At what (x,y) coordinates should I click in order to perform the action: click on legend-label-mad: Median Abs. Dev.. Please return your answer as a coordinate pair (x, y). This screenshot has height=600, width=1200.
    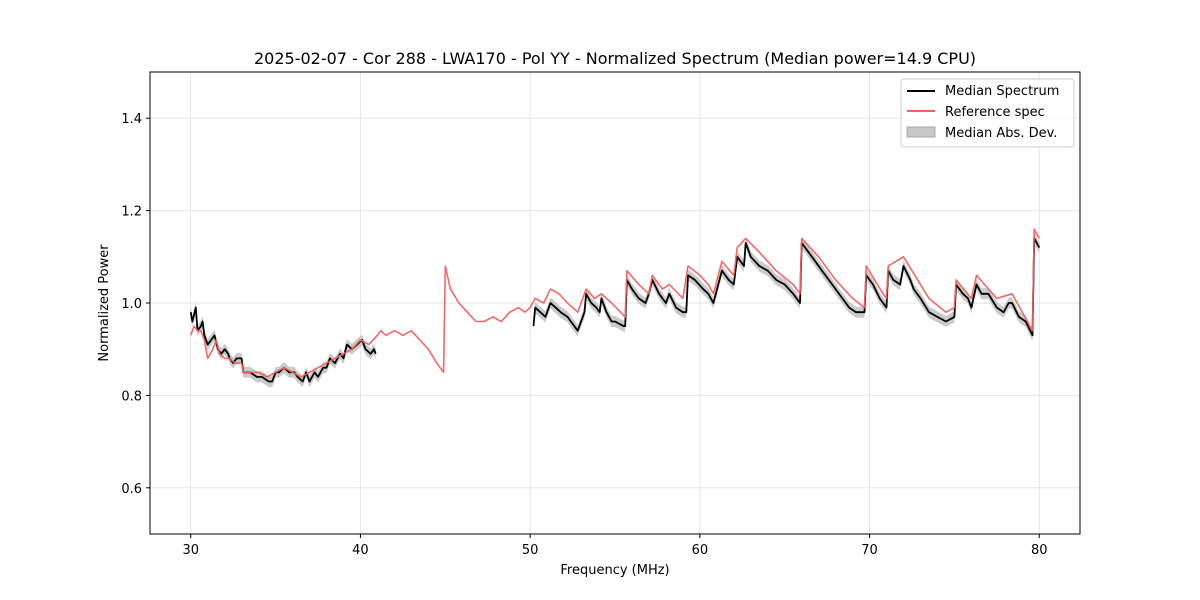
    Looking at the image, I should click on (1001, 133).